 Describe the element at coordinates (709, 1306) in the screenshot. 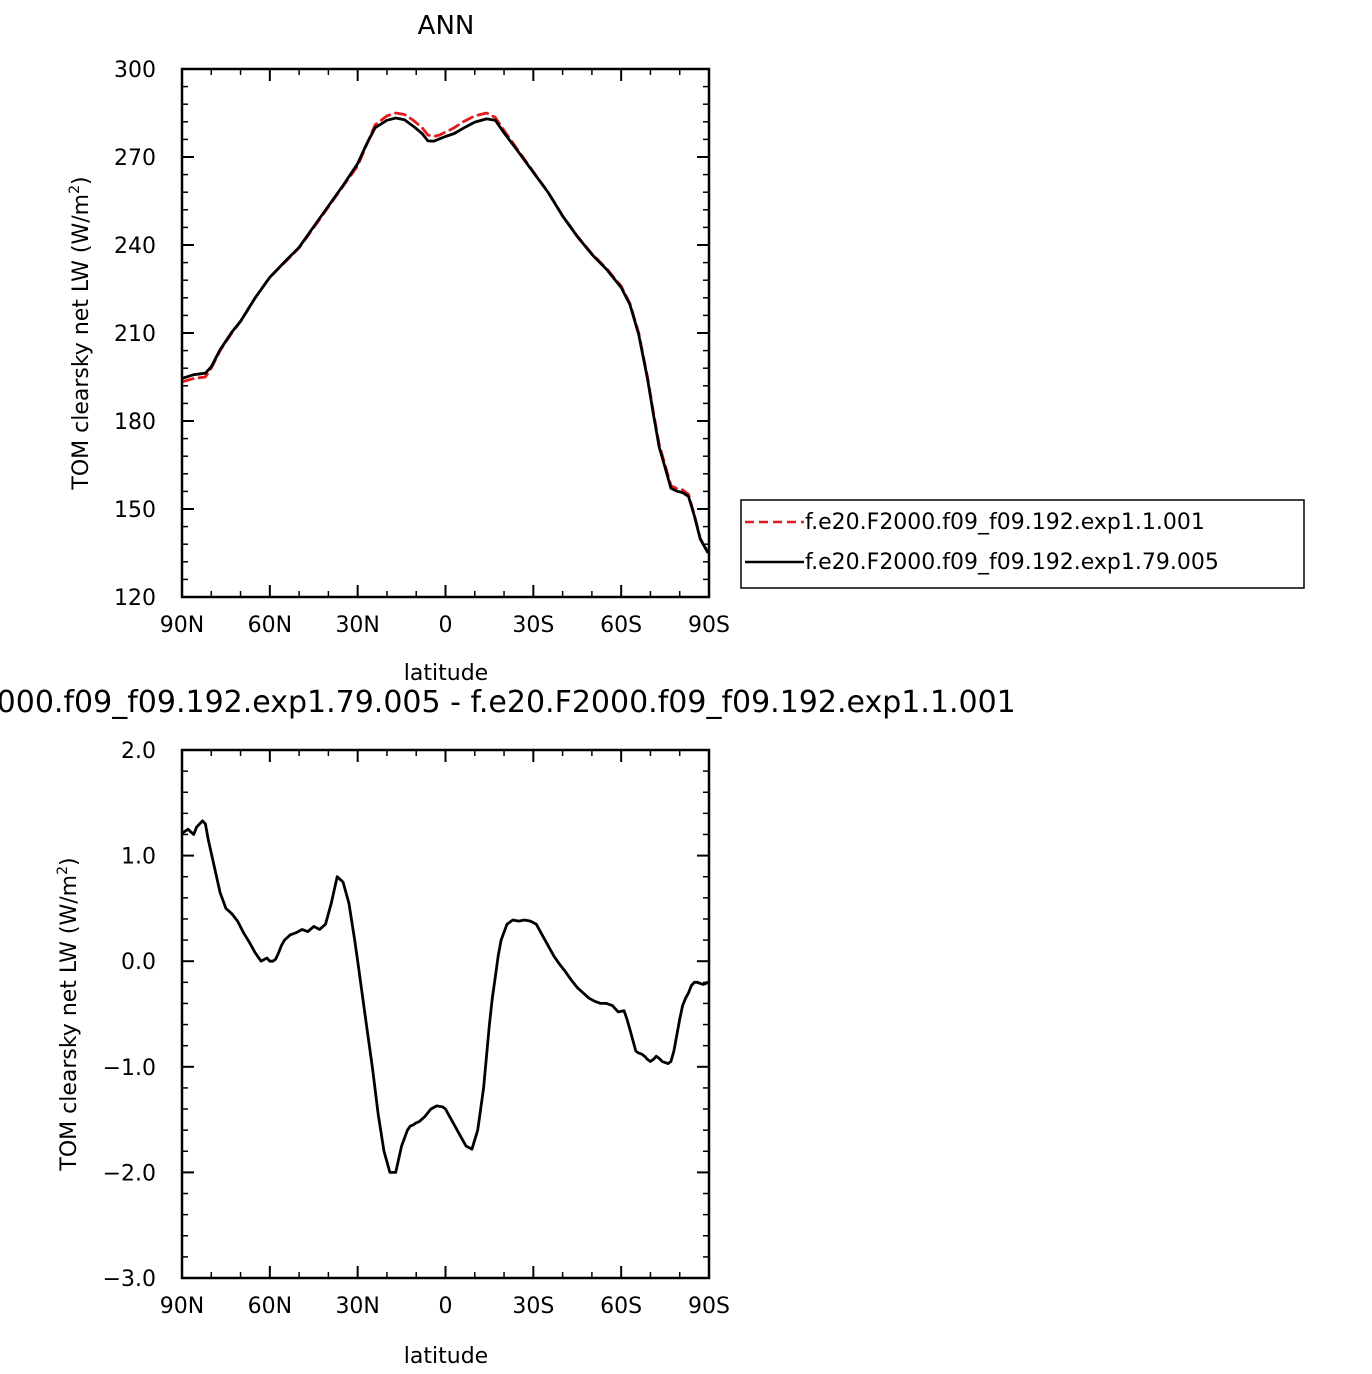

I see `bottom-x-tick-label: 90S` at that location.